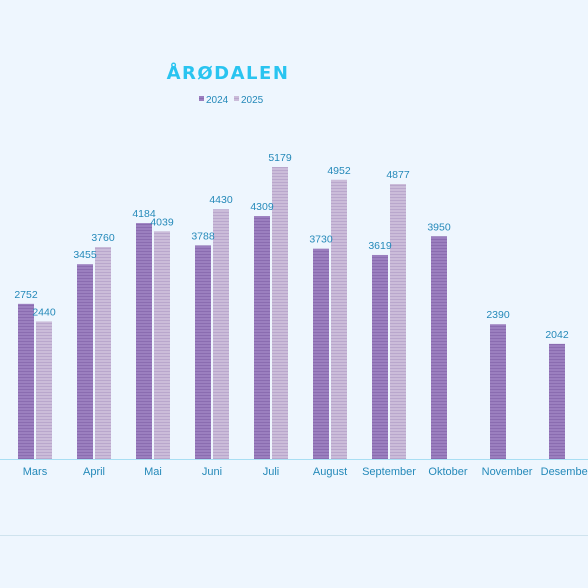 This screenshot has height=588, width=588. Describe the element at coordinates (339, 319) in the screenshot. I see `bar-2025-august` at that location.